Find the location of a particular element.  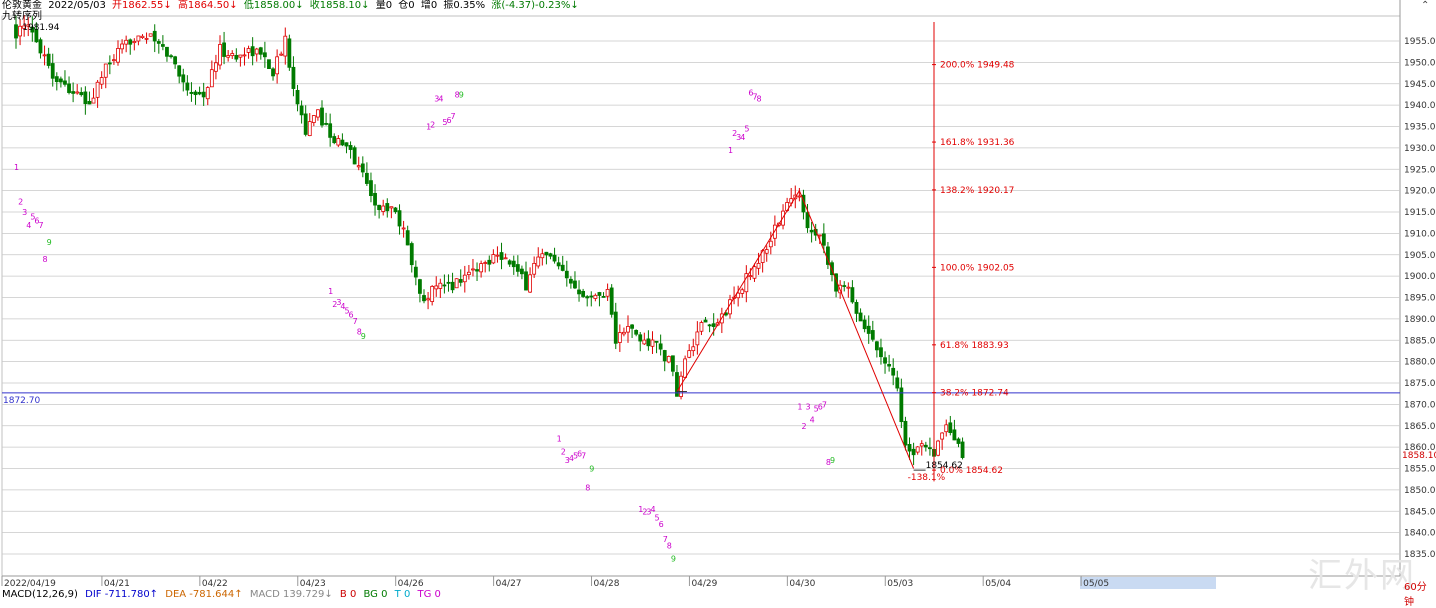

sequence-number: 9 is located at coordinates (49, 242).